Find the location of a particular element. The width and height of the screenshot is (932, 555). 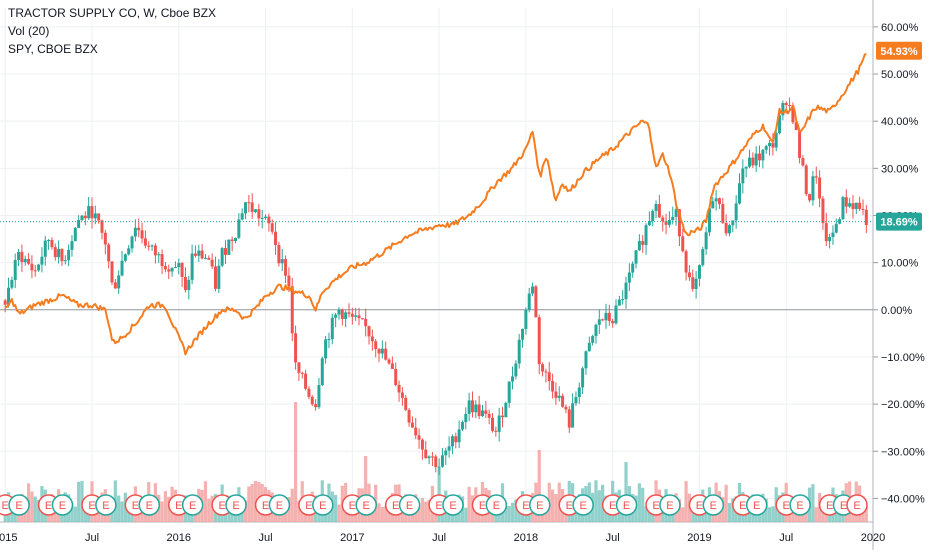

y-tick-label: −30.00% is located at coordinates (903, 452).